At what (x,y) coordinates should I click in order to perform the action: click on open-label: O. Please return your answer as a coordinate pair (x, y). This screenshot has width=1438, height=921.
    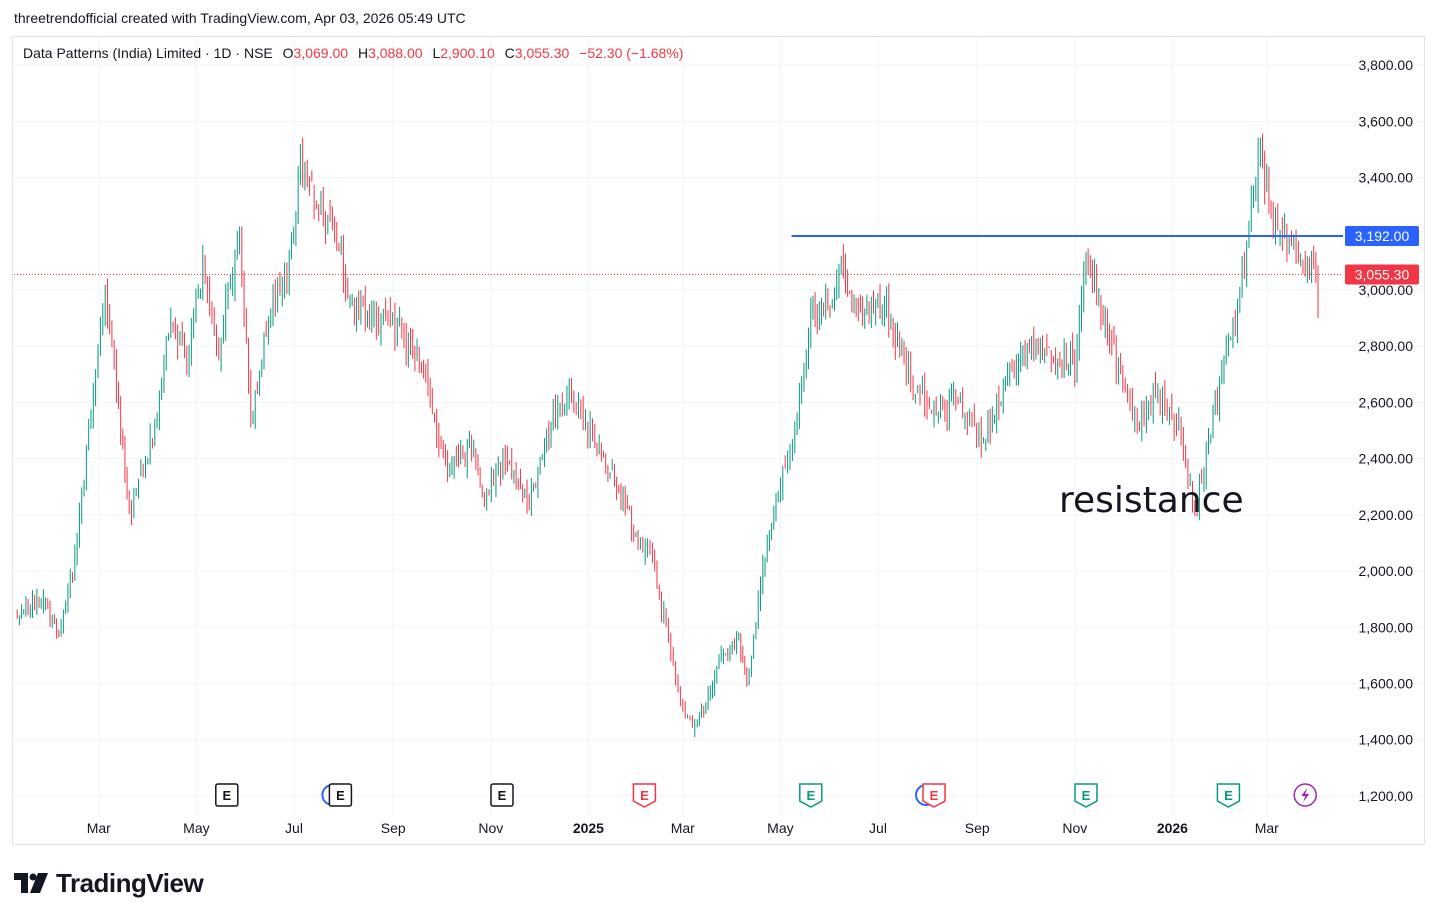
    Looking at the image, I should click on (288, 53).